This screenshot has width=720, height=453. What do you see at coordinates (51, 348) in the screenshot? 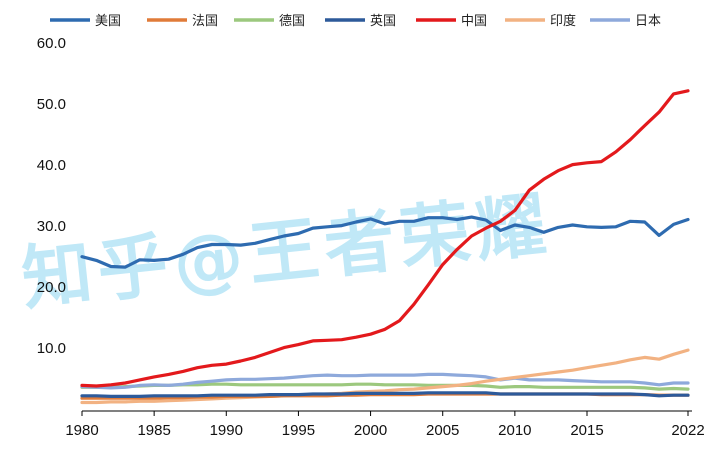
I see `y-tick-label: 10.0` at bounding box center [51, 348].